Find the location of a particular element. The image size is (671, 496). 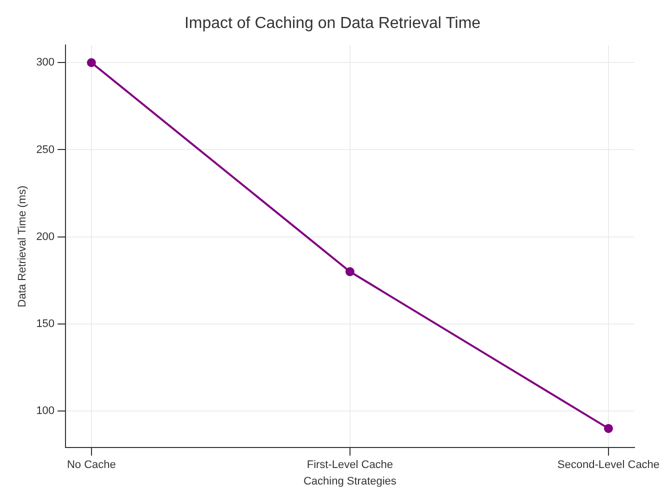

y-tick-label: 200 is located at coordinates (45, 236).